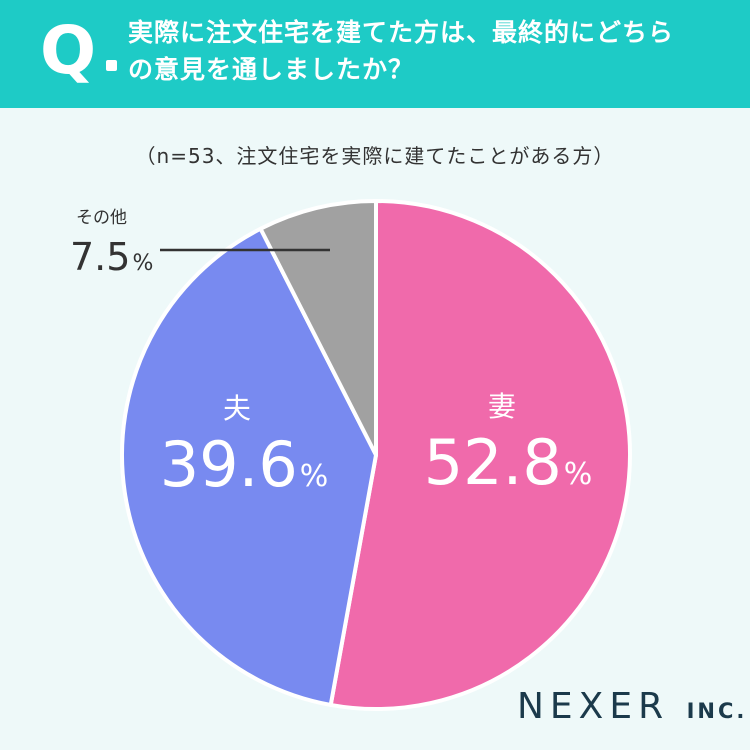  I want to click on question-line-2: の意見を通しましたか？, so click(271, 69).